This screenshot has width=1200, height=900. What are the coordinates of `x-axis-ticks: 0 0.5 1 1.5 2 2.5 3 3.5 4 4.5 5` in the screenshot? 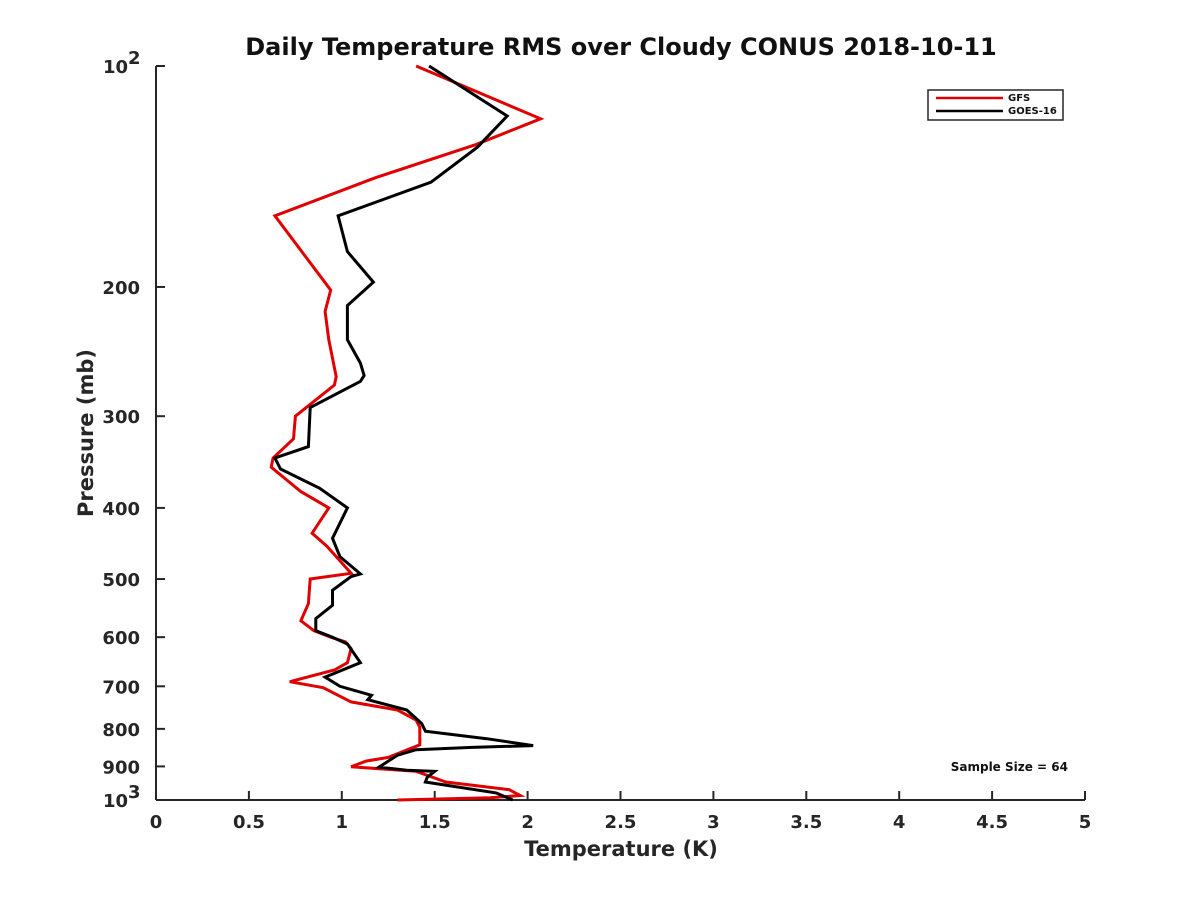 It's located at (621, 812).